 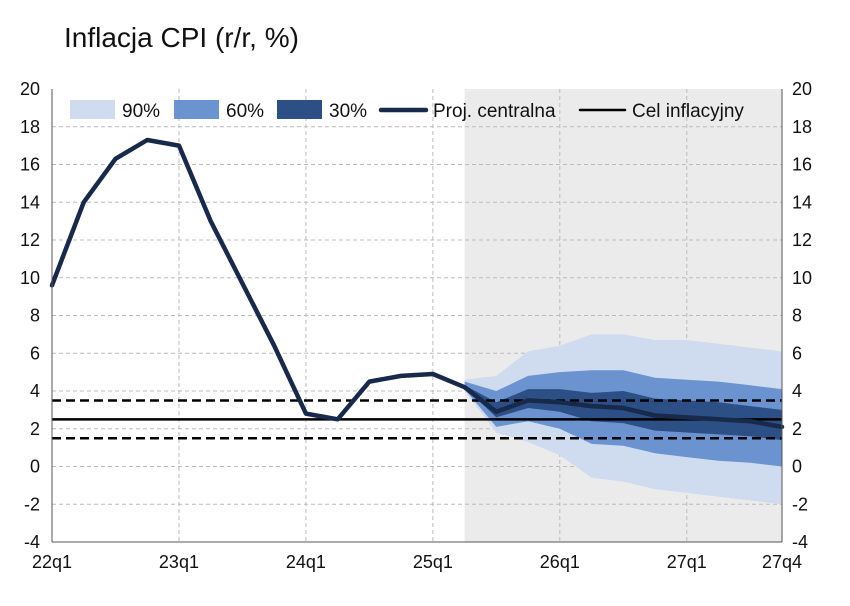 I want to click on legend-label: 30%, so click(x=348, y=111).